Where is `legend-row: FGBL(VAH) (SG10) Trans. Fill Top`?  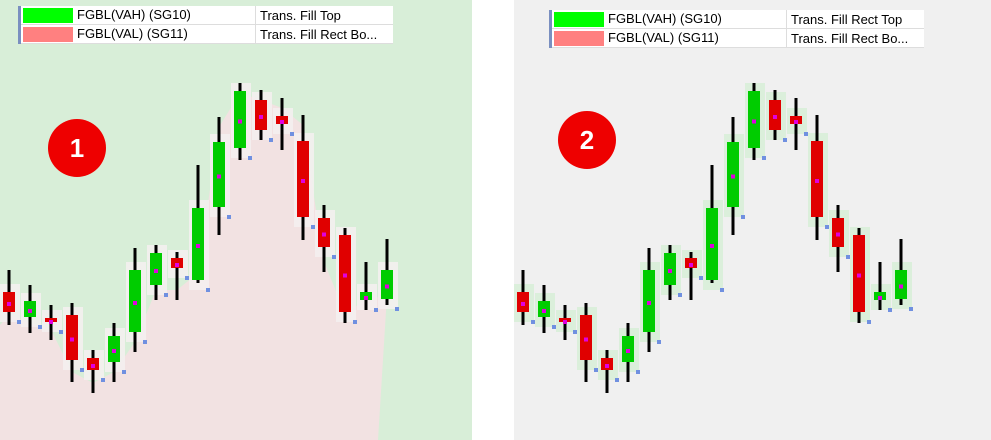
legend-row: FGBL(VAH) (SG10) Trans. Fill Top is located at coordinates (207, 15).